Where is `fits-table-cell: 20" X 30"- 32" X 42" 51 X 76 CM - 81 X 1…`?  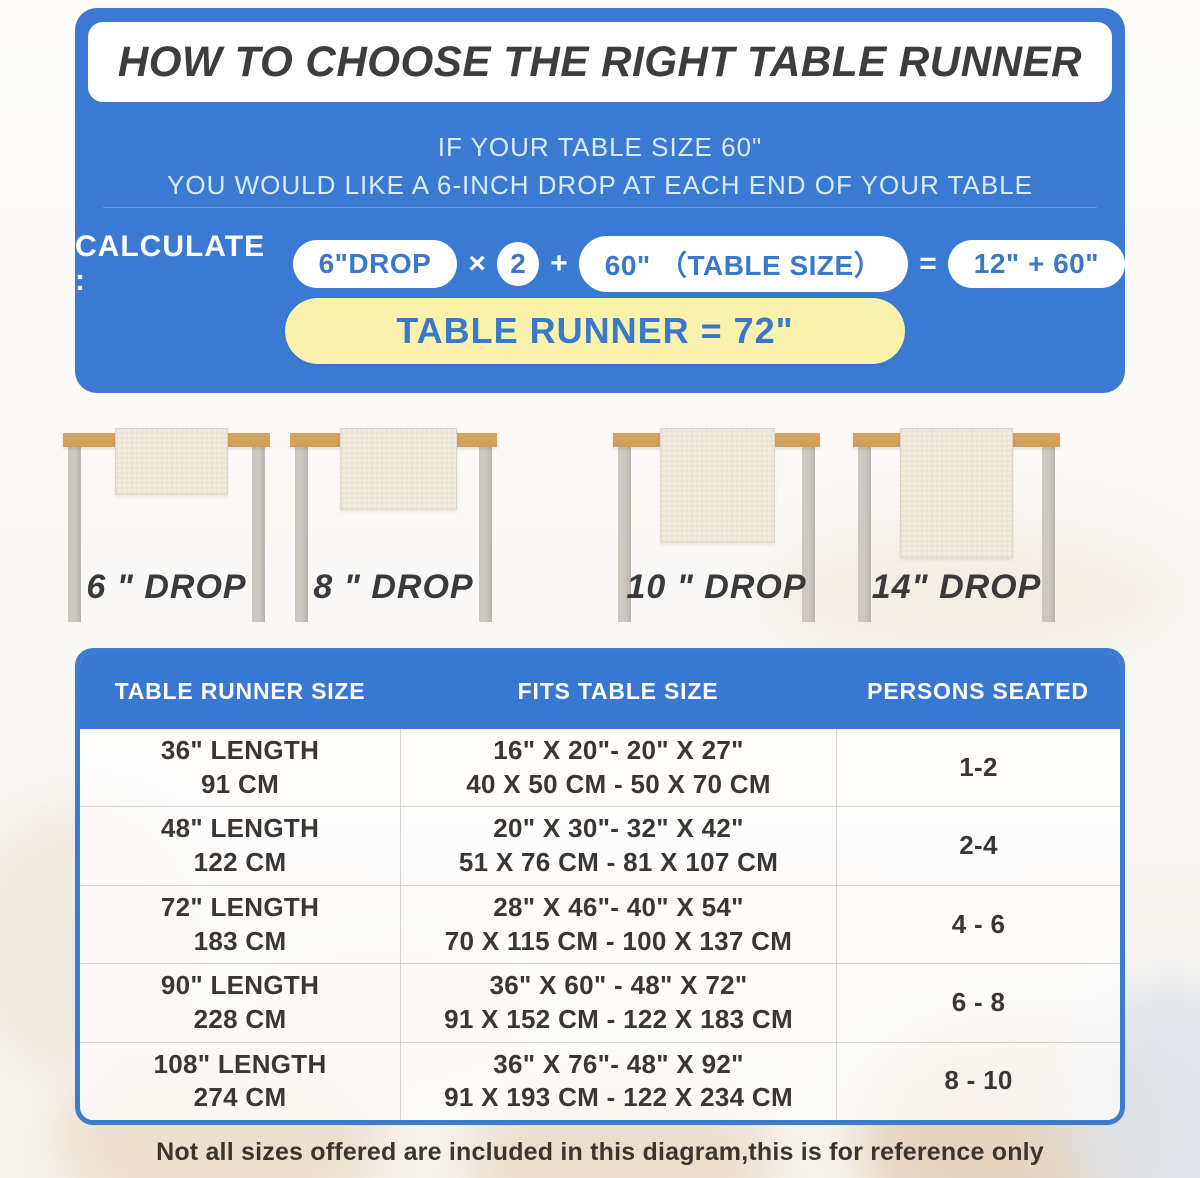 fits-table-cell: 20" X 30"- 32" X 42" 51 X 76 CM - 81 X 1… is located at coordinates (618, 846).